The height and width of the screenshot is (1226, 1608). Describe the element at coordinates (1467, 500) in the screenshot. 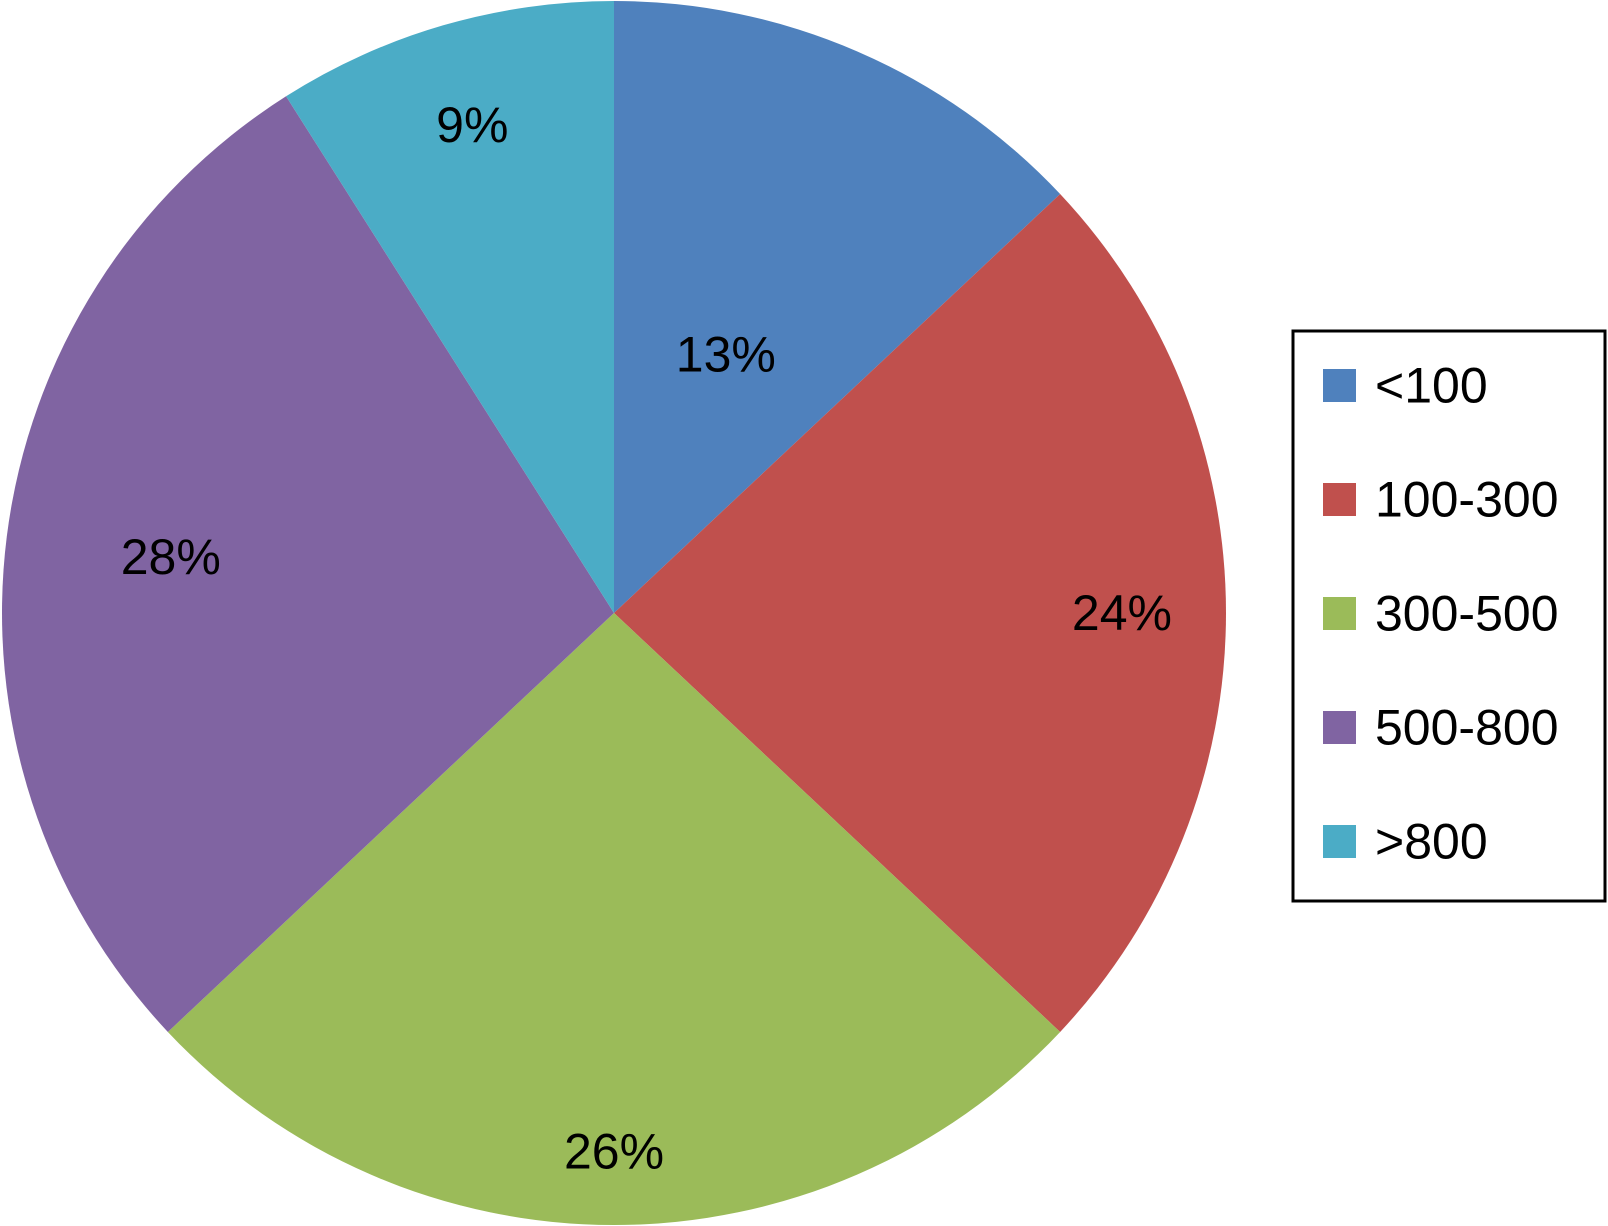

I see `legend-label-2: 100-300` at that location.